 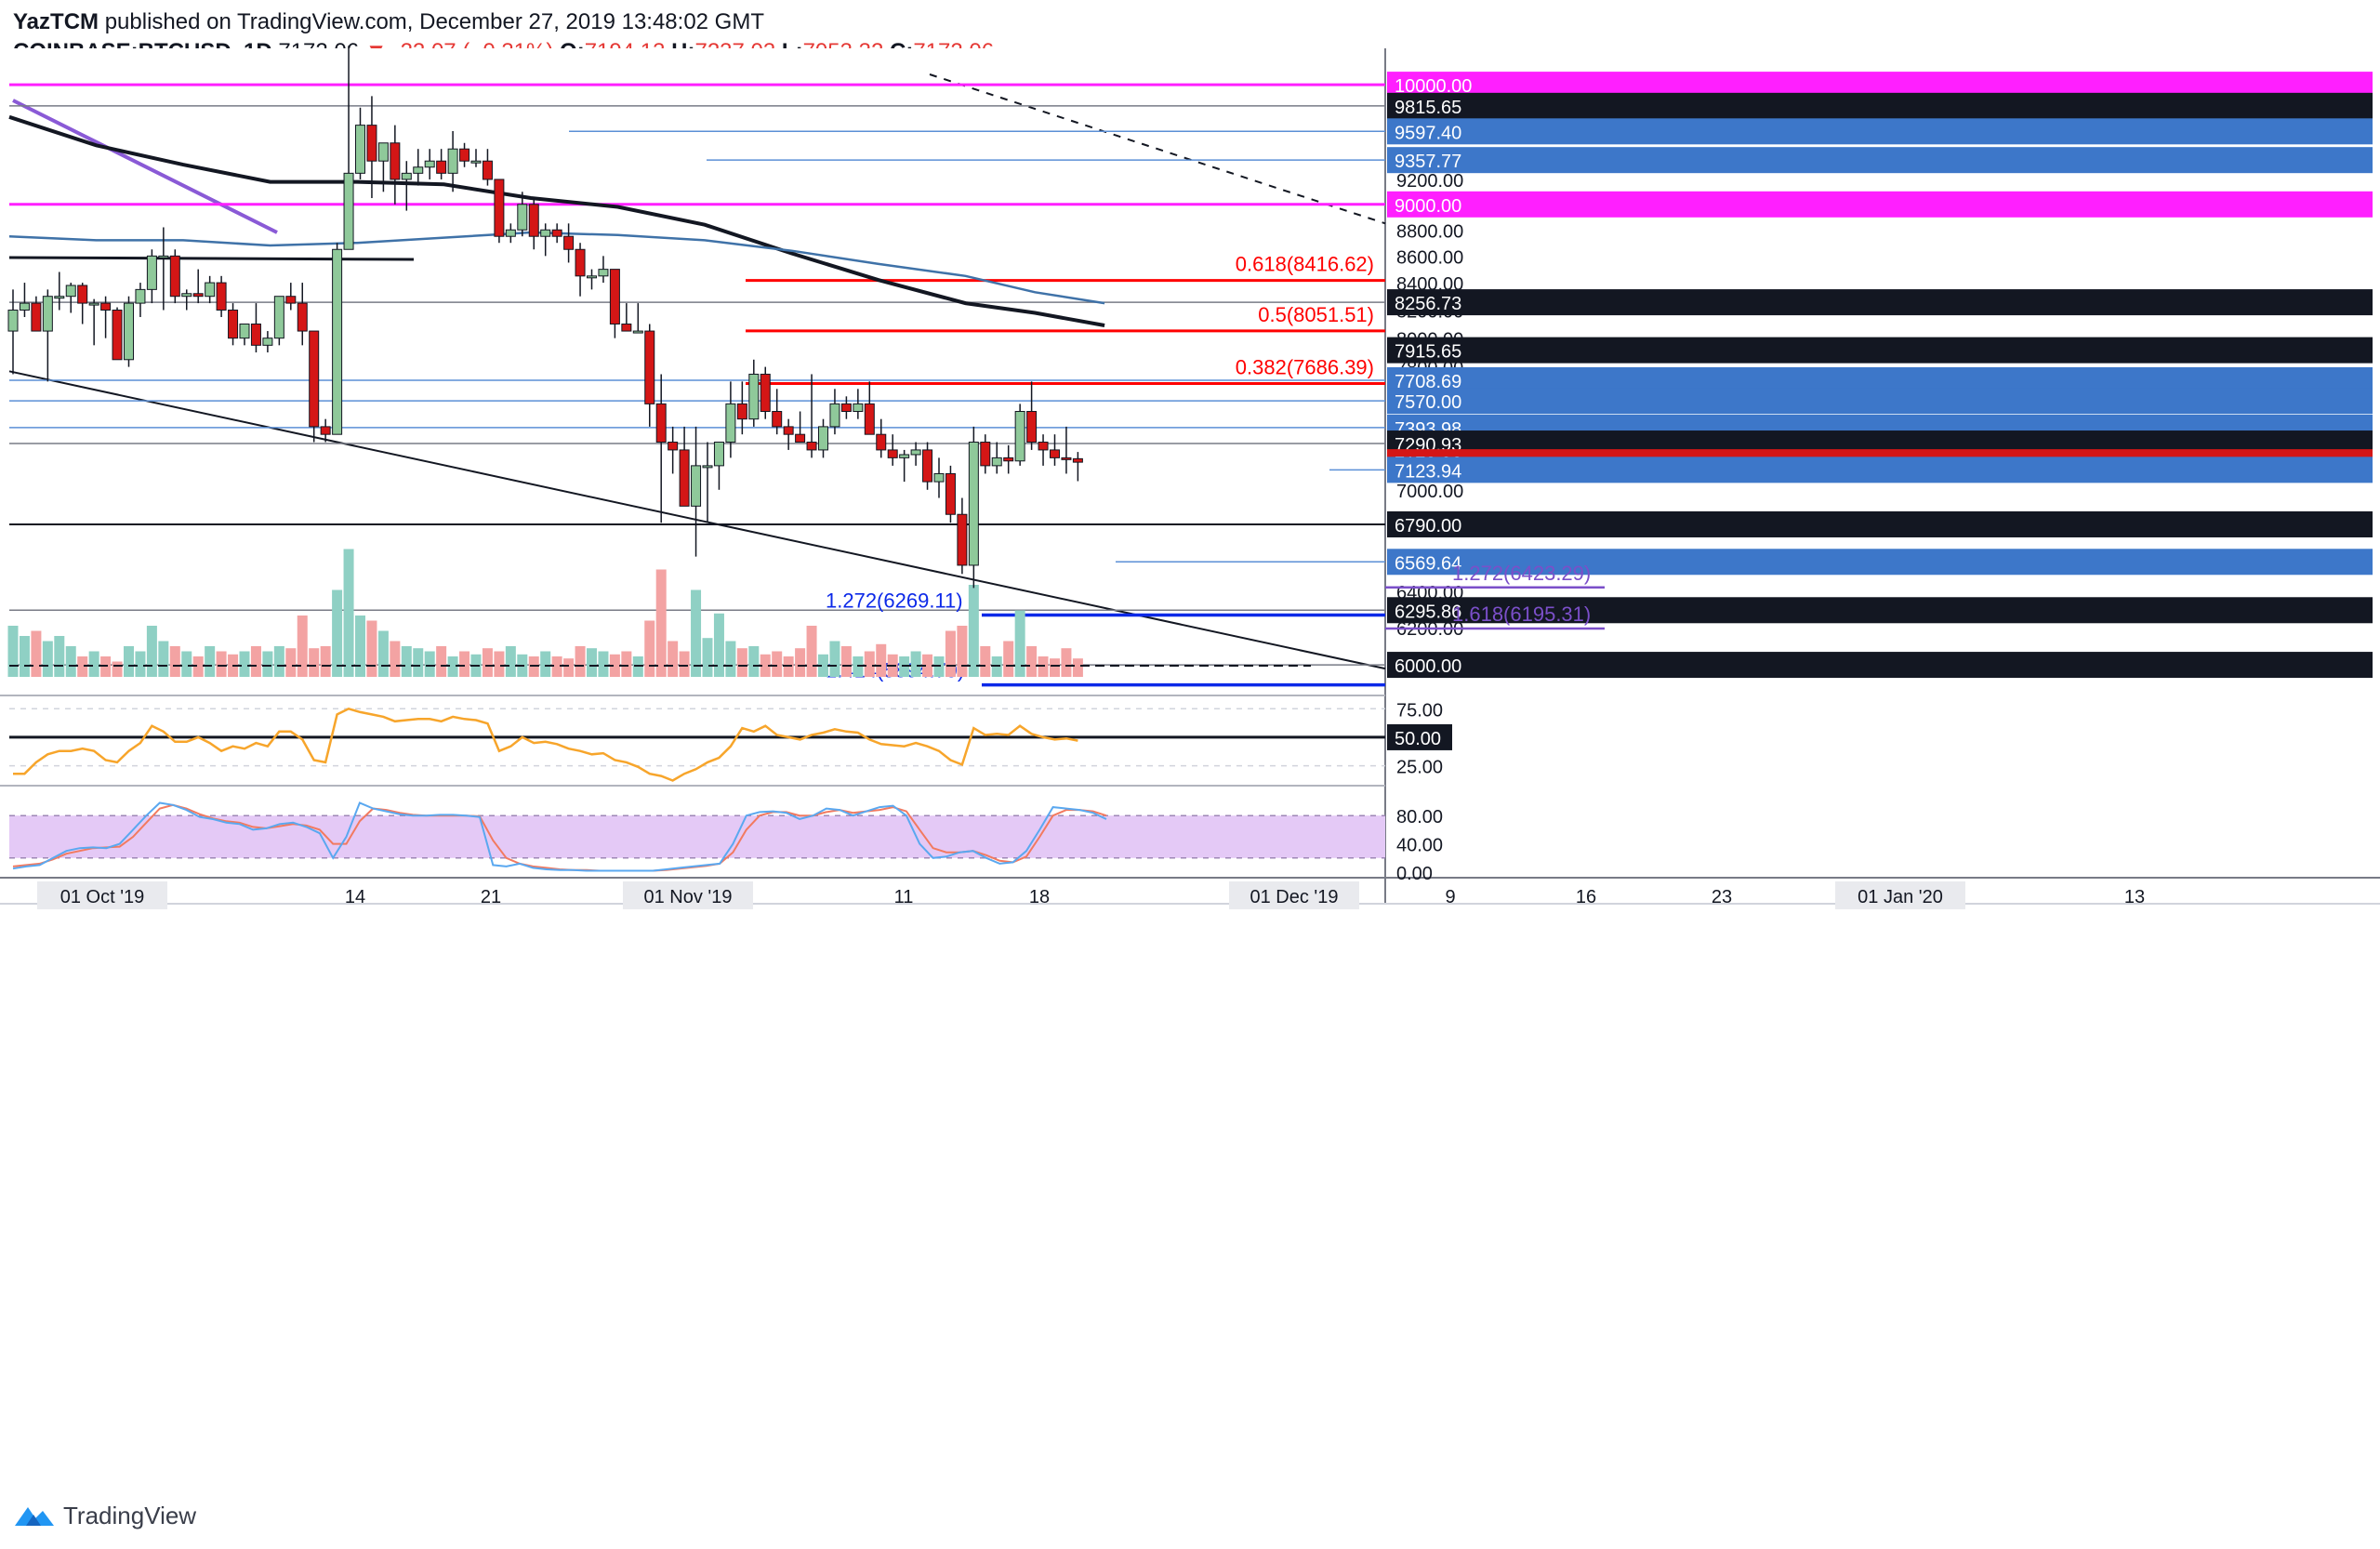 I want to click on moving-average-line, so click(x=556, y=268).